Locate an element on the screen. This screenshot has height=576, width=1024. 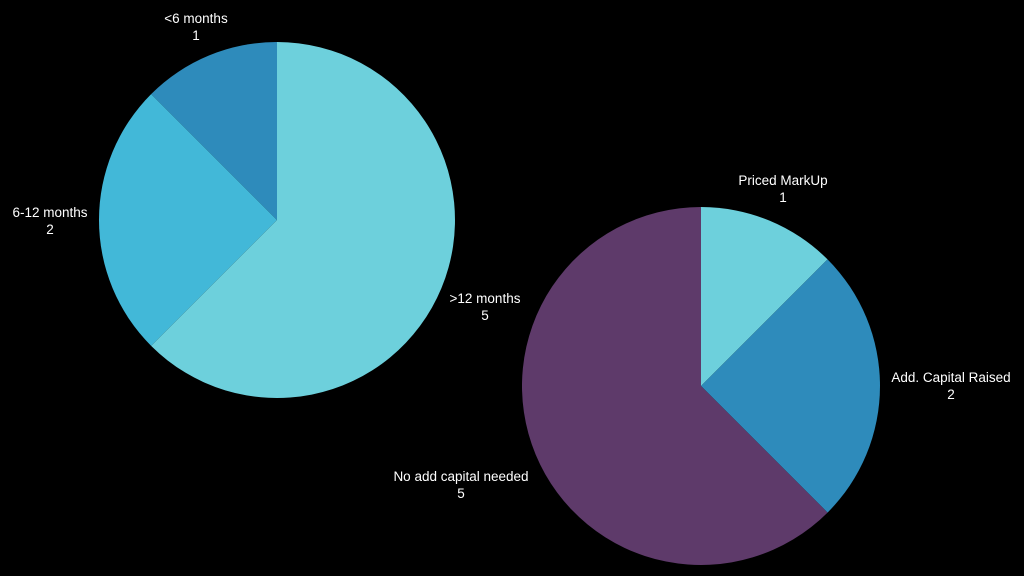
pie-slice-6-12-months is located at coordinates (188, 220).